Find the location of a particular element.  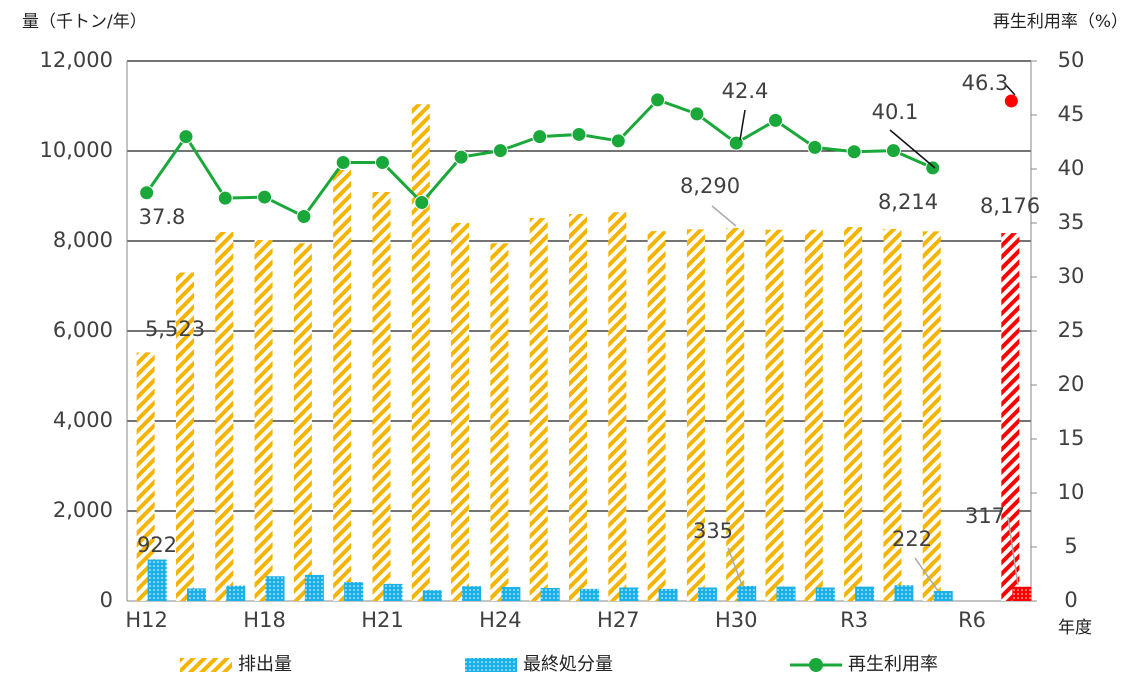

y2-tick-label: 5 is located at coordinates (1070, 546).